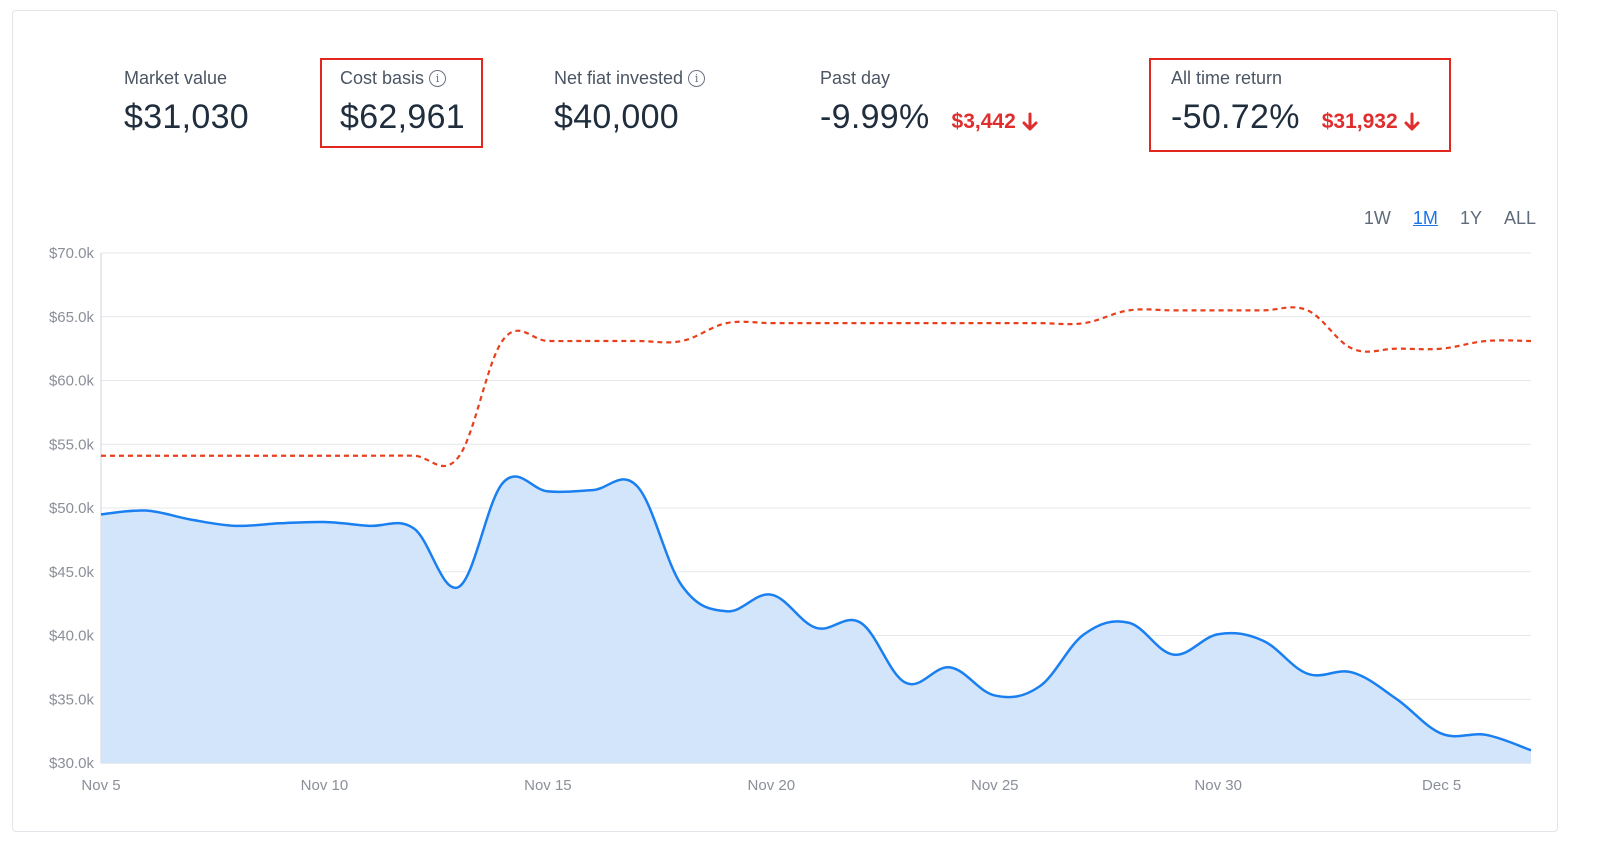 This screenshot has height=855, width=1600. Describe the element at coordinates (1450, 218) in the screenshot. I see `range-tabs: 1W 1M 1Y ALL` at that location.